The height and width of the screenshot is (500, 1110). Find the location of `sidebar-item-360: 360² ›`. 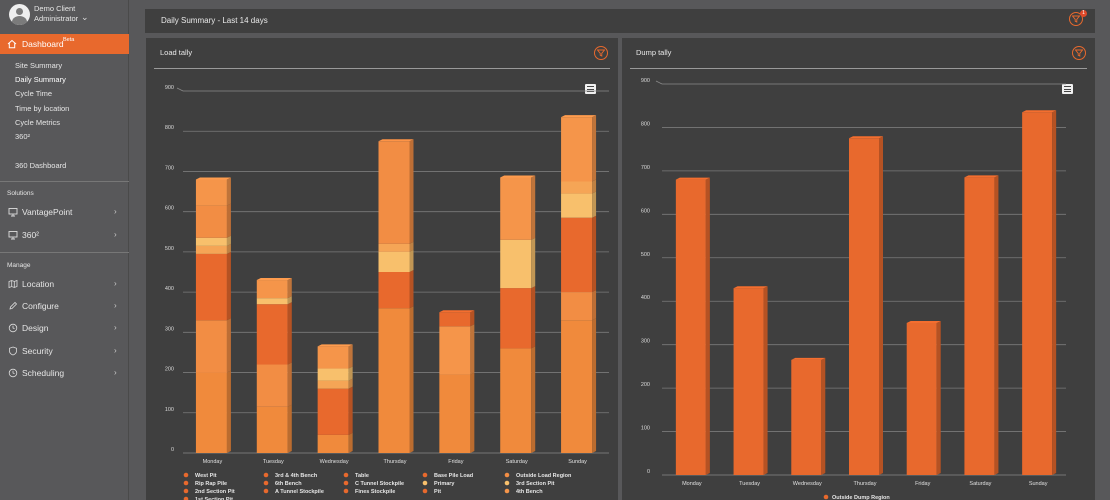

sidebar-item-360: 360² › is located at coordinates (64, 235).